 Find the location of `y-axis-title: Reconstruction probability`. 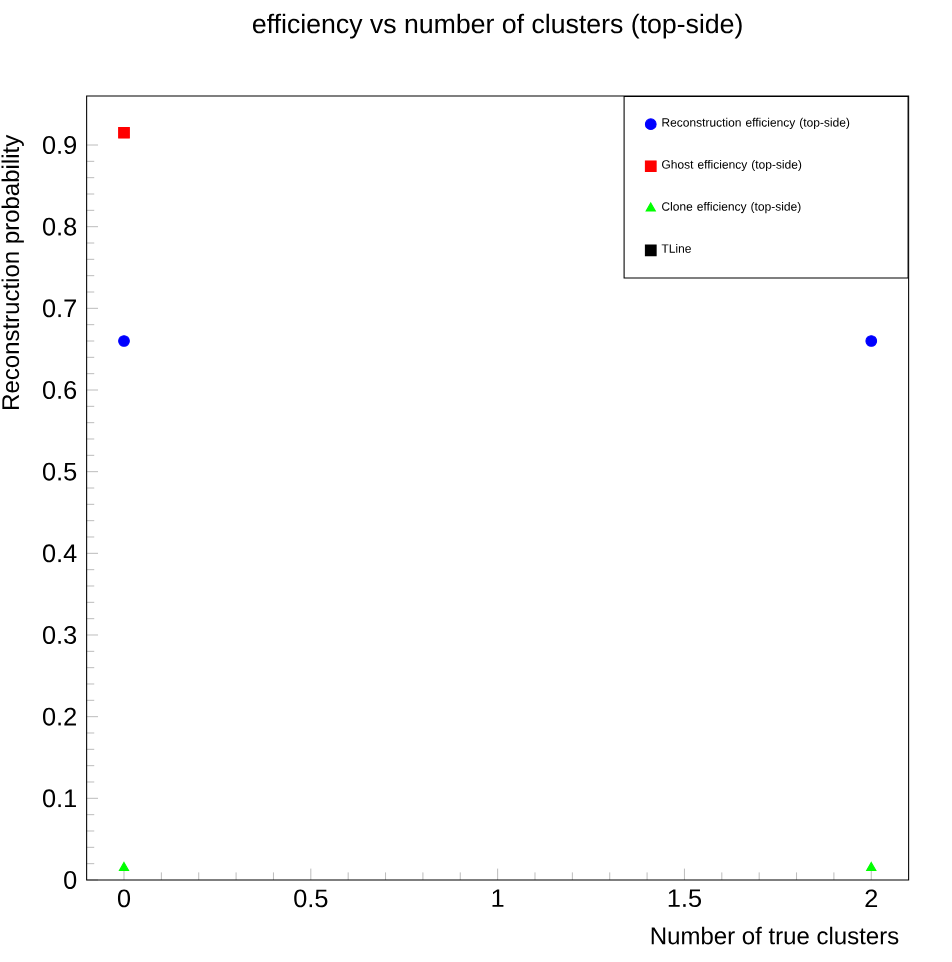

y-axis-title: Reconstruction probability is located at coordinates (12, 271).